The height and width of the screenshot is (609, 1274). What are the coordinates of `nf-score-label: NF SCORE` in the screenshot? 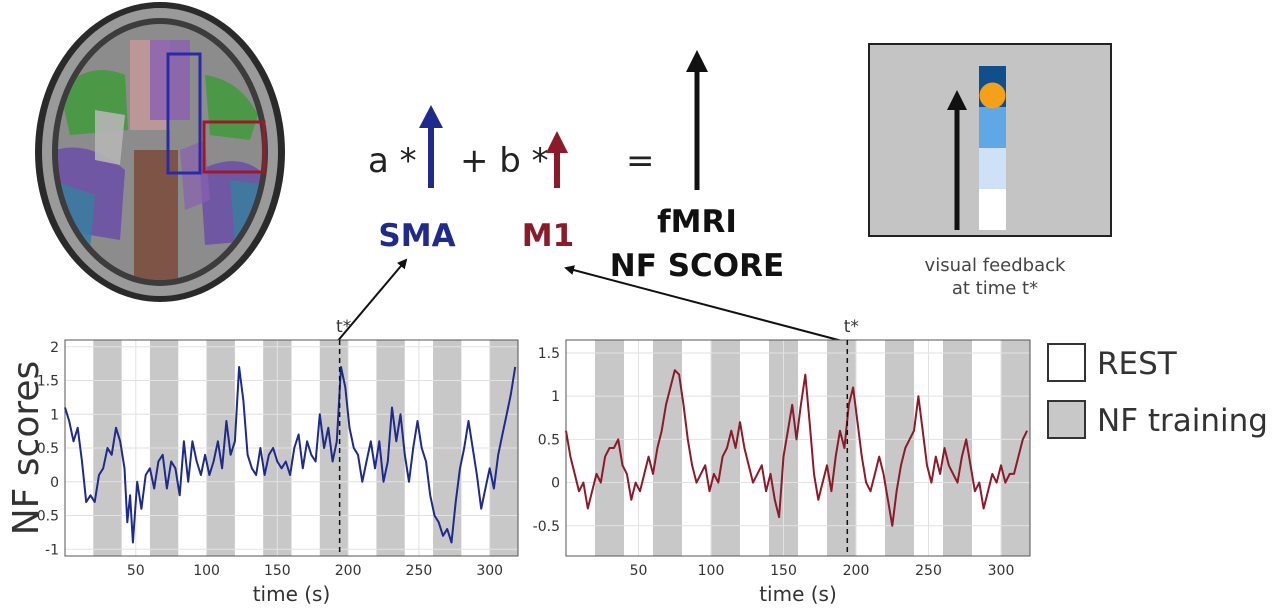 It's located at (697, 266).